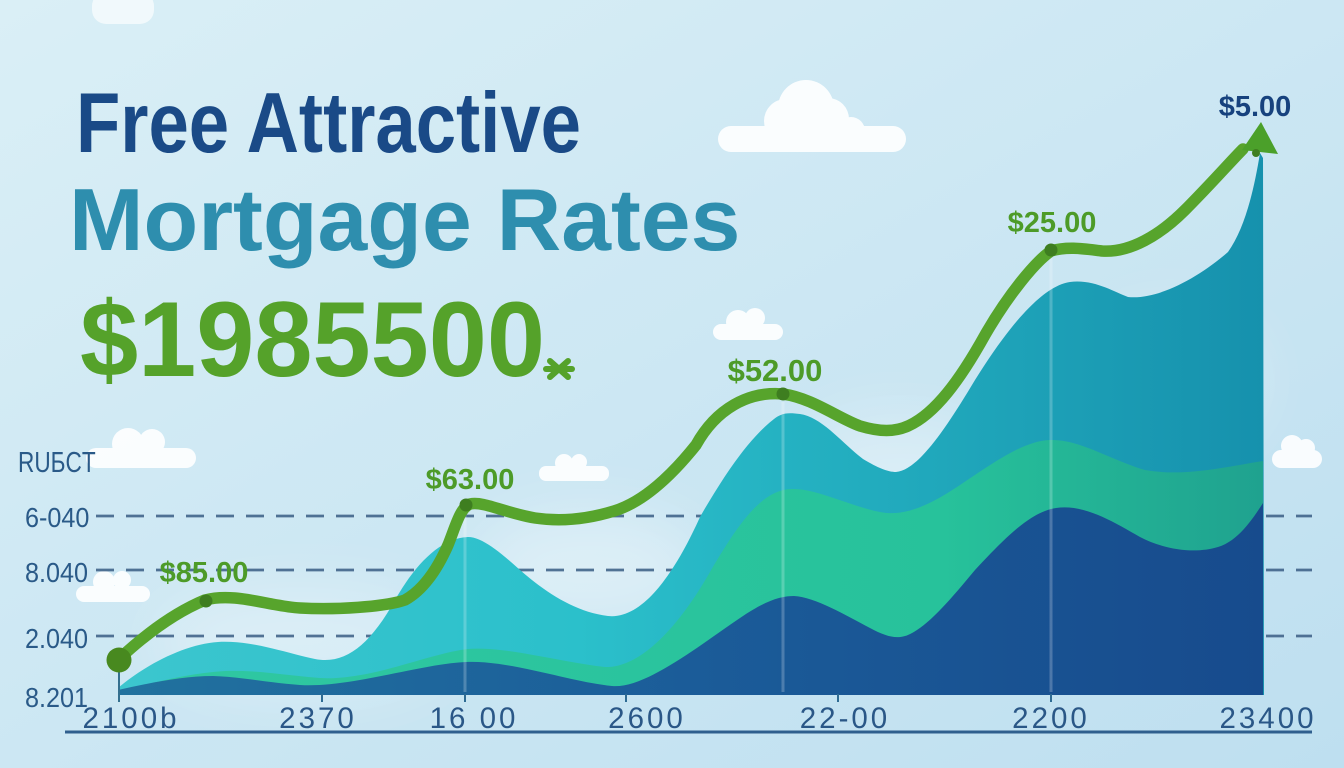 This screenshot has width=1344, height=768. I want to click on svg-text: $1985500, so click(312, 339).